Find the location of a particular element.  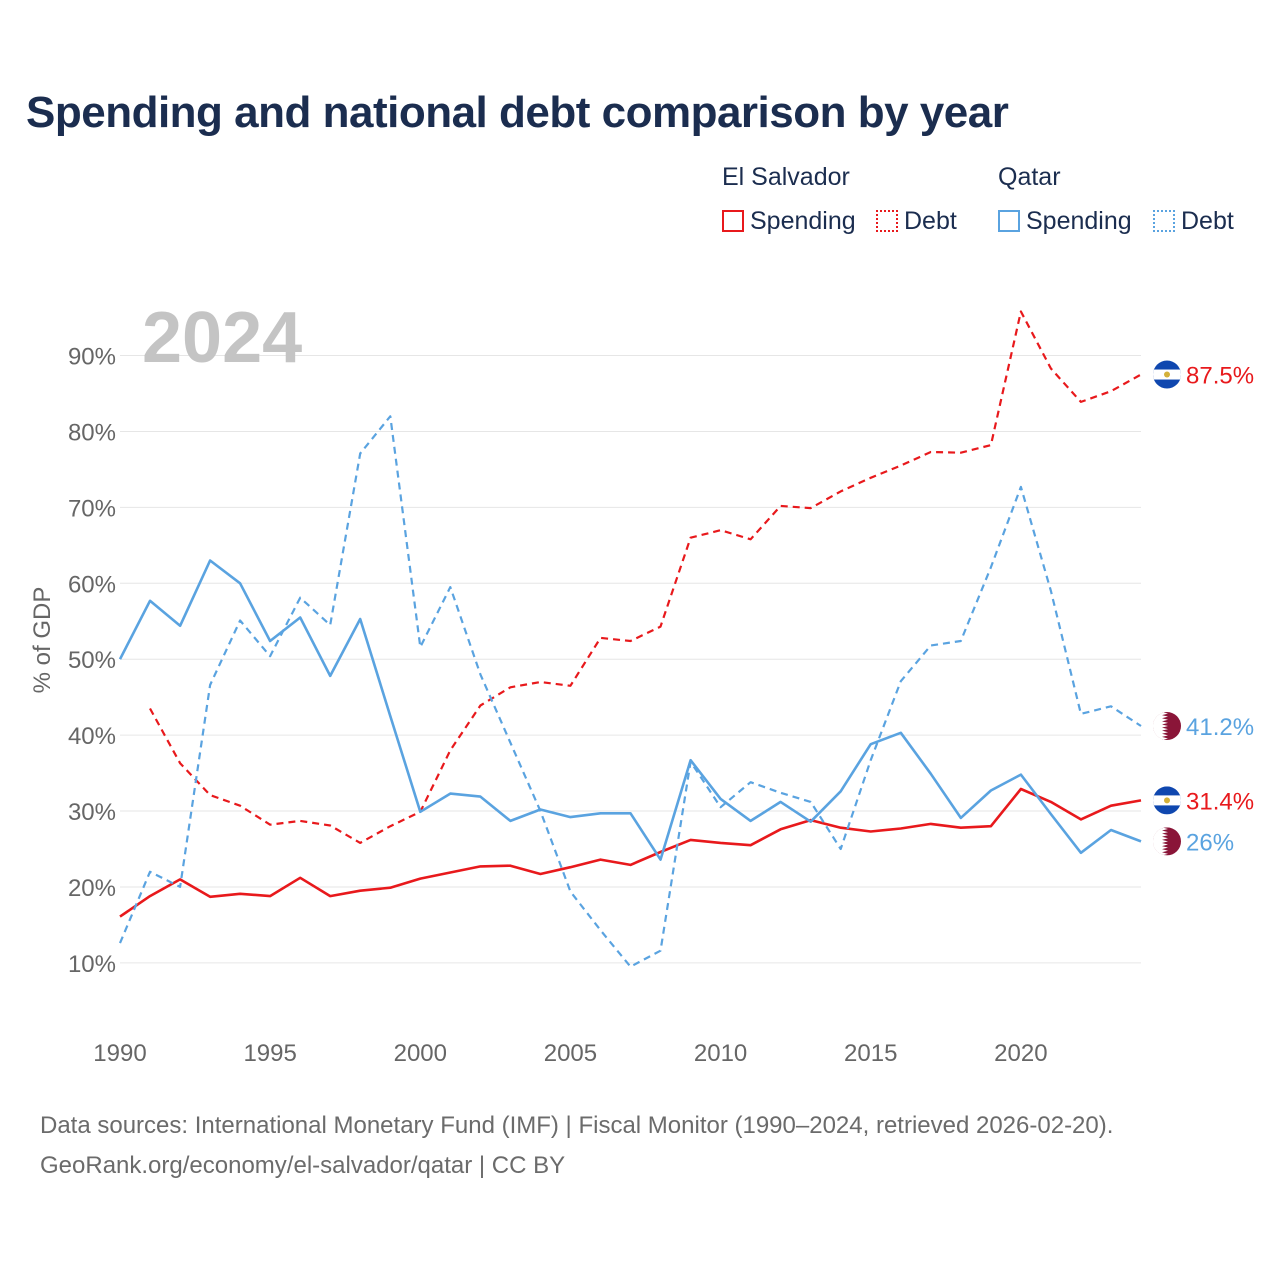

x-tick-label: 1995 is located at coordinates (269, 1053).